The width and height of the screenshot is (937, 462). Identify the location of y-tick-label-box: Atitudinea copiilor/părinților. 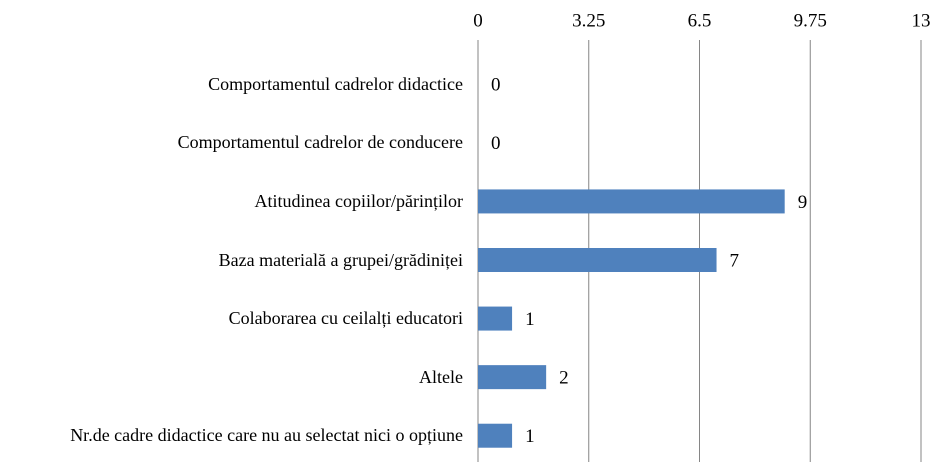
(231, 201).